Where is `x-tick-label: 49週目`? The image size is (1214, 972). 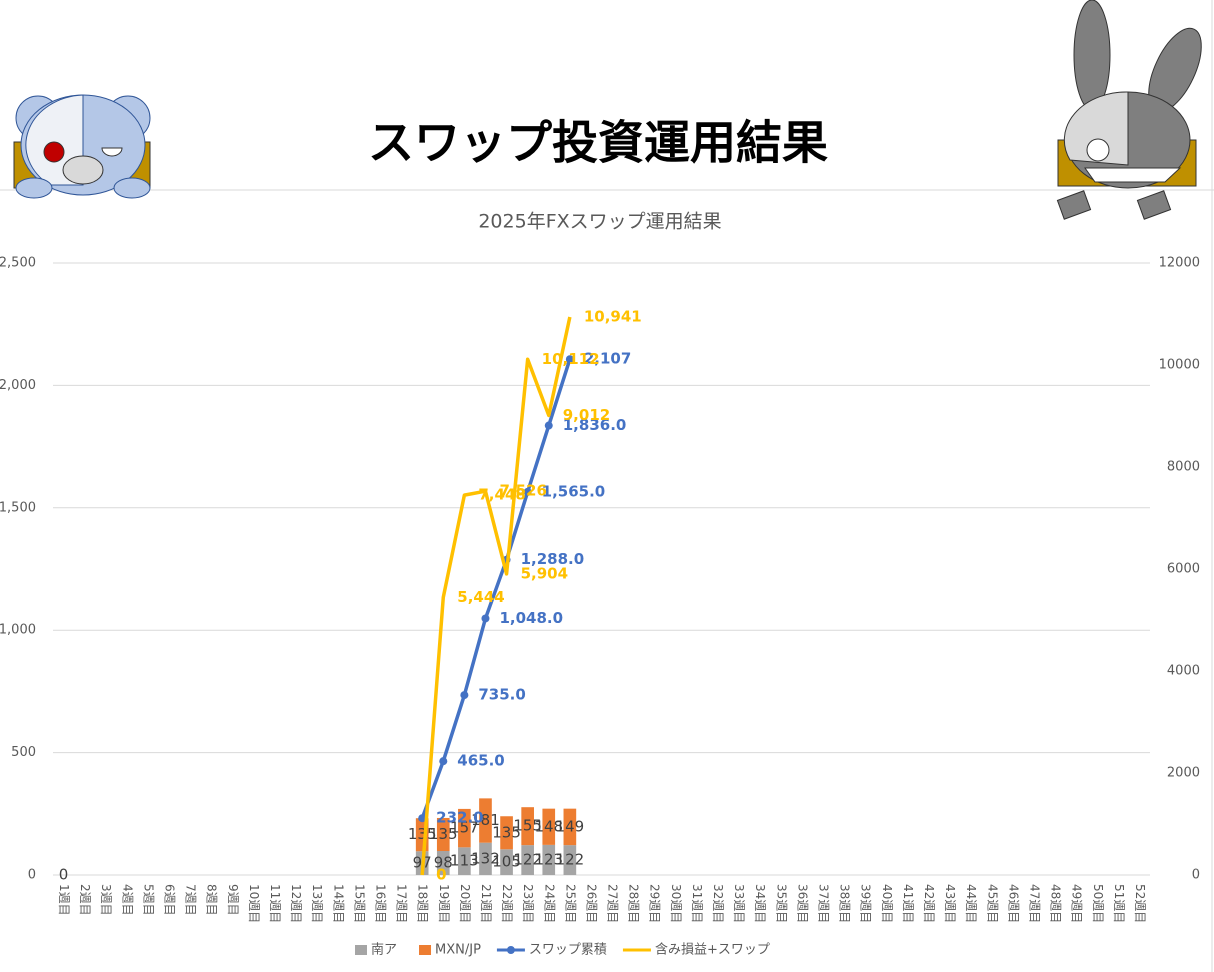 x-tick-label: 49週目 is located at coordinates (1077, 903).